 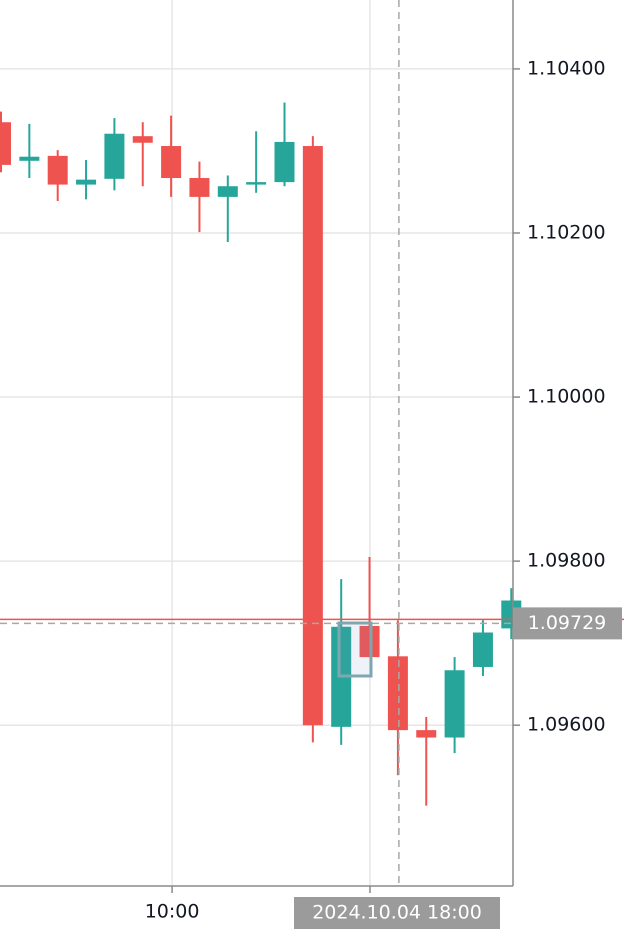 I want to click on crosshair-label: 2024.10.04 18:00, so click(x=397, y=913).